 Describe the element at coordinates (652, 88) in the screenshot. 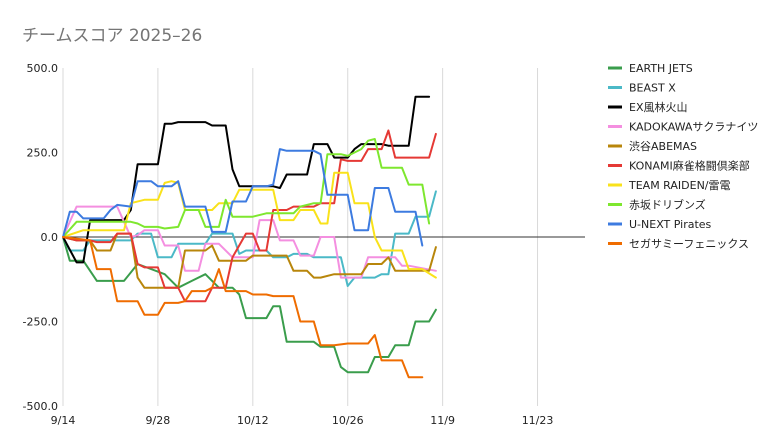

I see `legend-label: BEAST X` at that location.